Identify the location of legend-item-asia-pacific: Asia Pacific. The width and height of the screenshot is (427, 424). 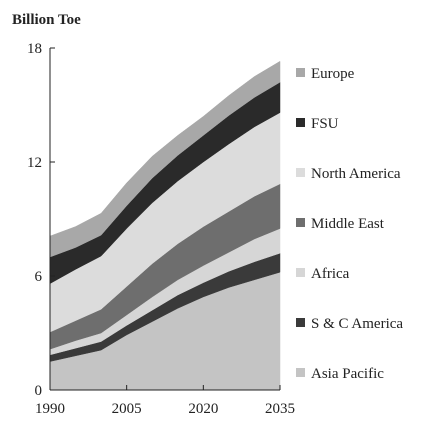
(340, 374).